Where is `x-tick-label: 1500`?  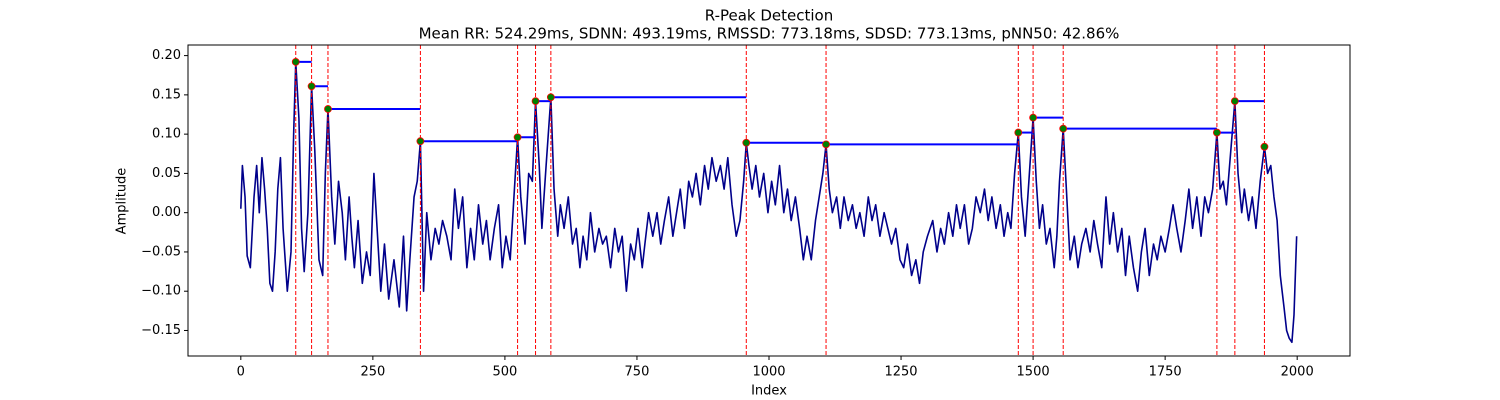
x-tick-label: 1500 is located at coordinates (1033, 372).